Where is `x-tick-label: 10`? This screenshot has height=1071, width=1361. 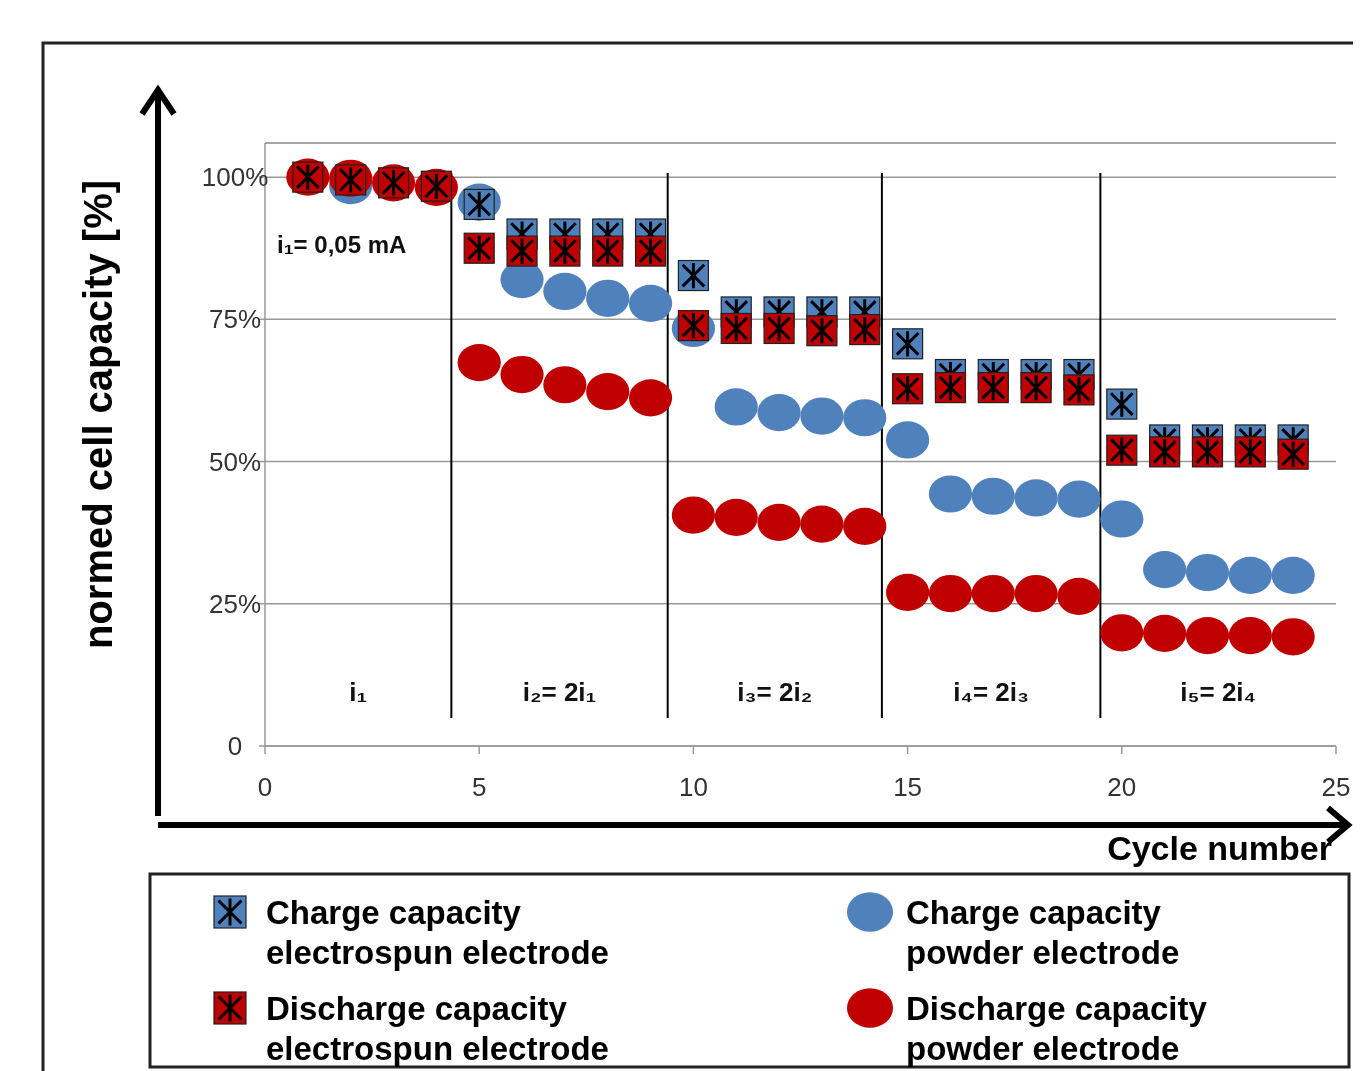
x-tick-label: 10 is located at coordinates (693, 787).